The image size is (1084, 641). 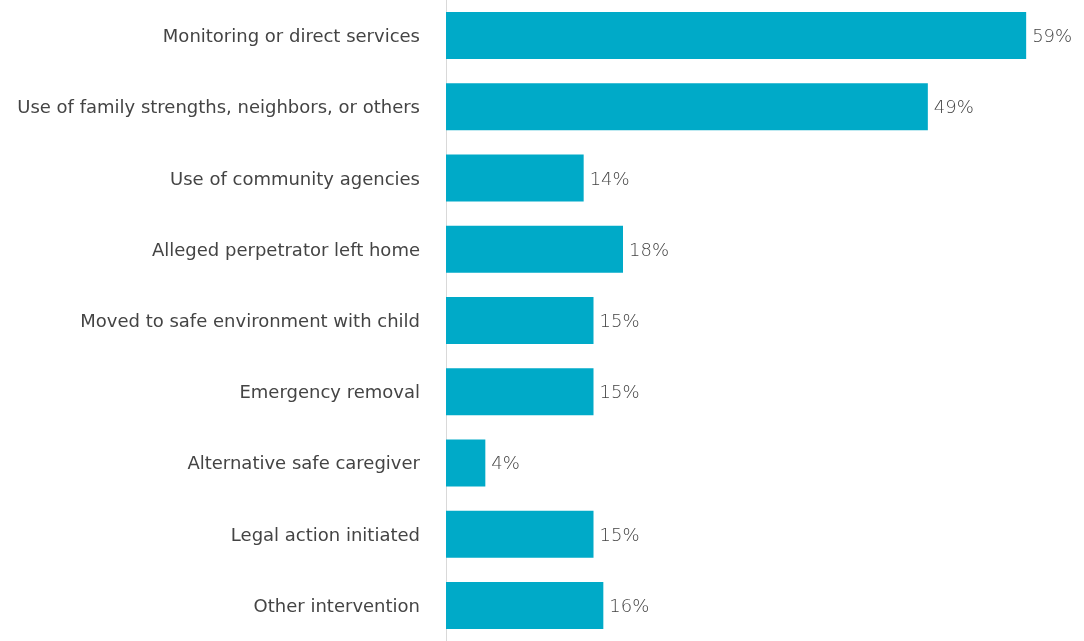 I want to click on data-label: 49%, so click(x=953, y=107).